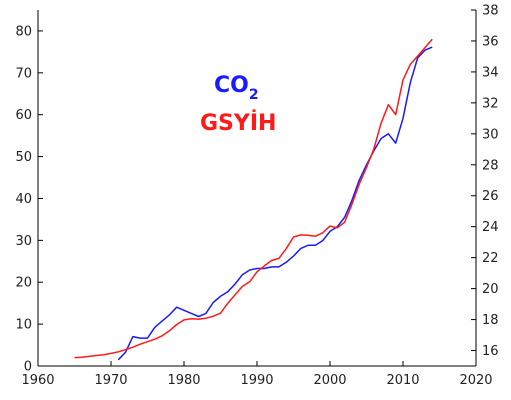 This screenshot has width=511, height=400. I want to click on x-tick-label: 2020, so click(475, 380).